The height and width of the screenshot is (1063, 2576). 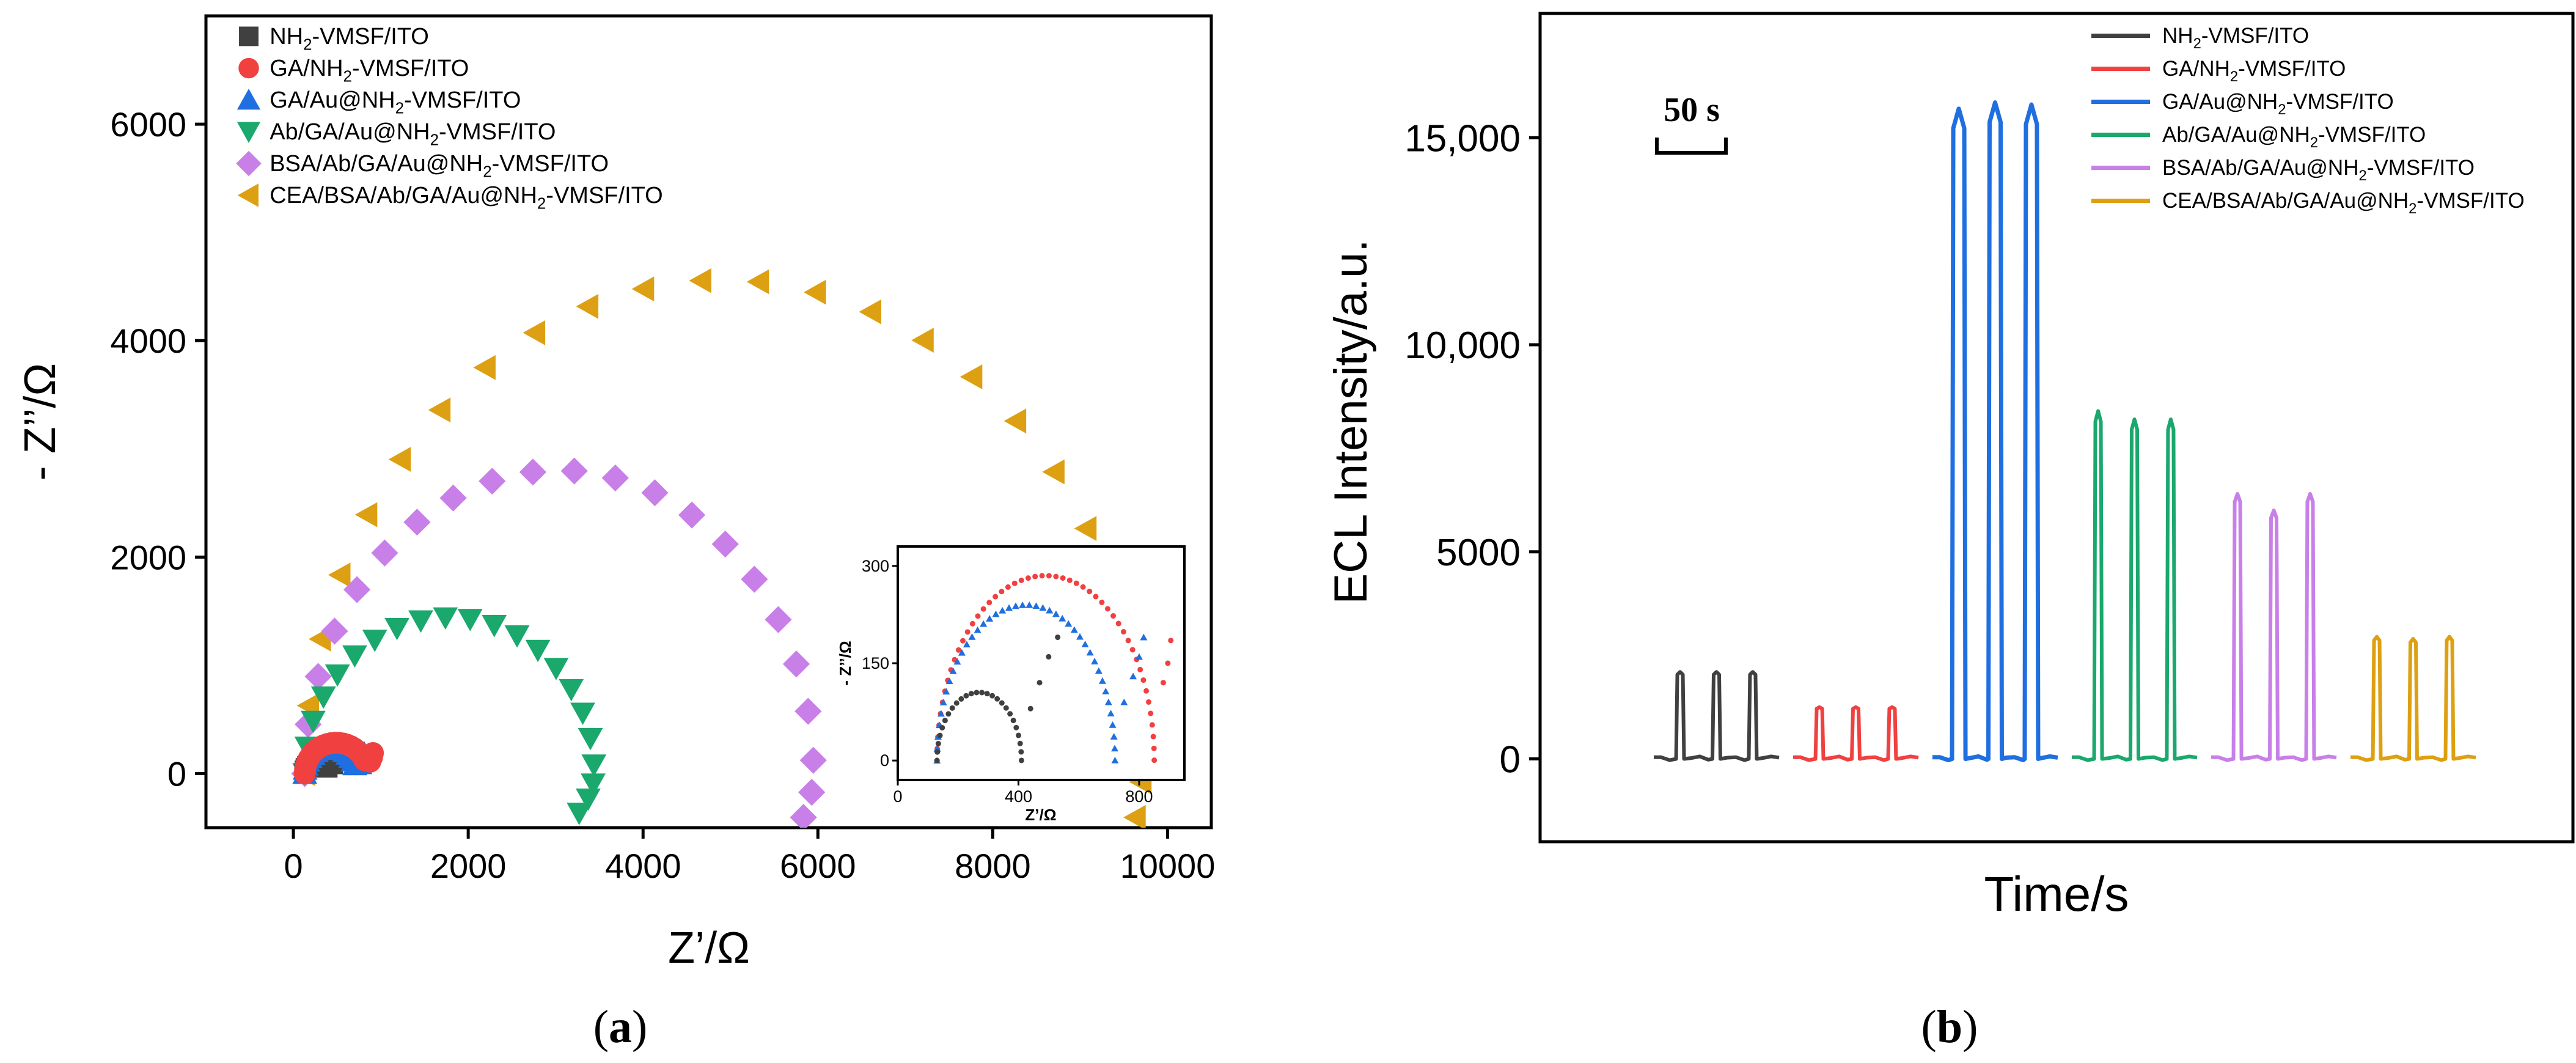 I want to click on scale-bar-bracket, so click(x=1691, y=146).